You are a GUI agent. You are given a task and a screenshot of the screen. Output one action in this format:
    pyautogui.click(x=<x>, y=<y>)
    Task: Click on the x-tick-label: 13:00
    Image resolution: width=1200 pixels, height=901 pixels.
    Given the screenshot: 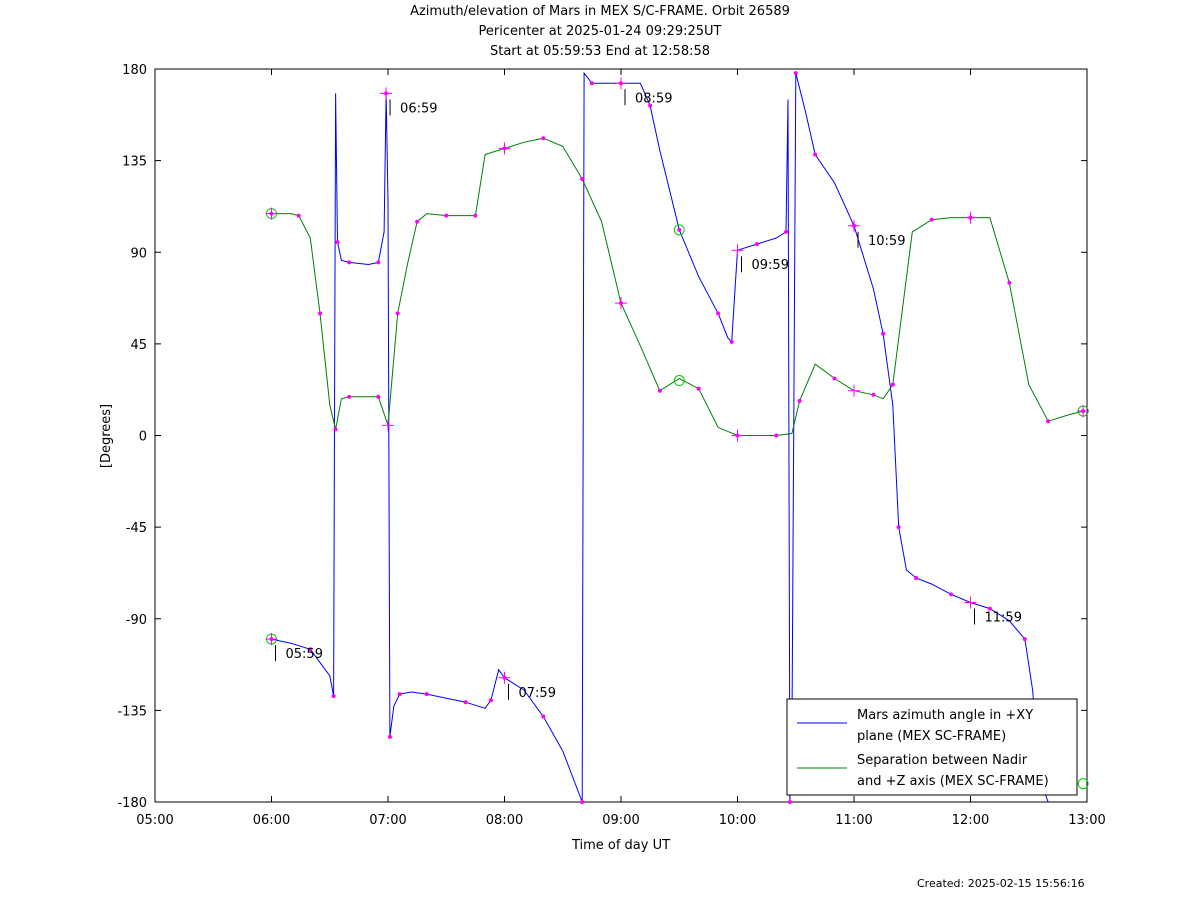 What is the action you would take?
    pyautogui.click(x=1086, y=820)
    